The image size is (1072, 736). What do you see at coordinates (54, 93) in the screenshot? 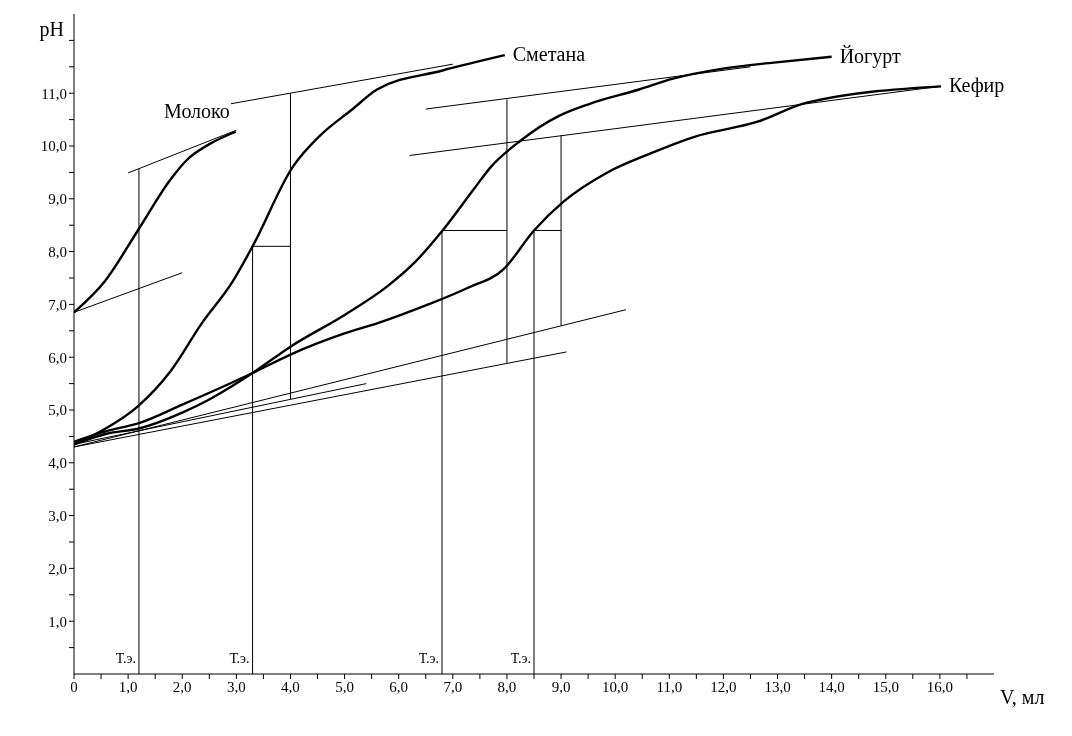
I see `y-tick-label: 11,0` at bounding box center [54, 93].